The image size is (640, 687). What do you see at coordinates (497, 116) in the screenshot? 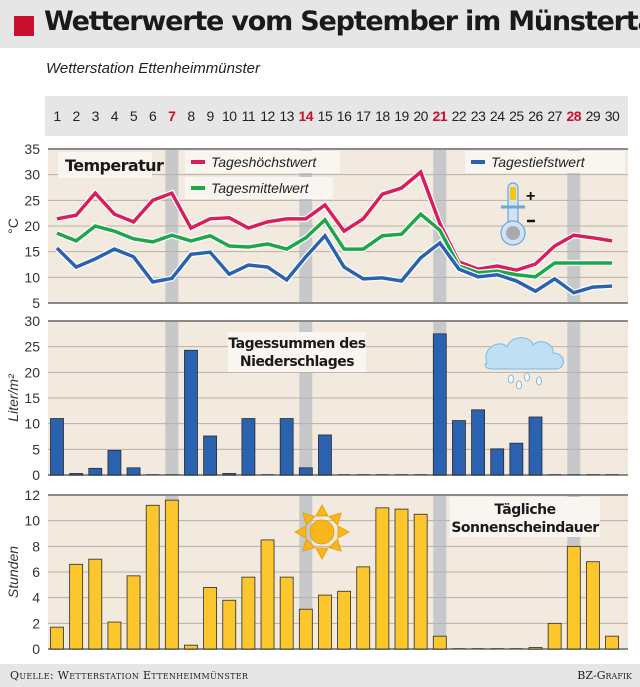
I see `day-label-24: 24` at bounding box center [497, 116].